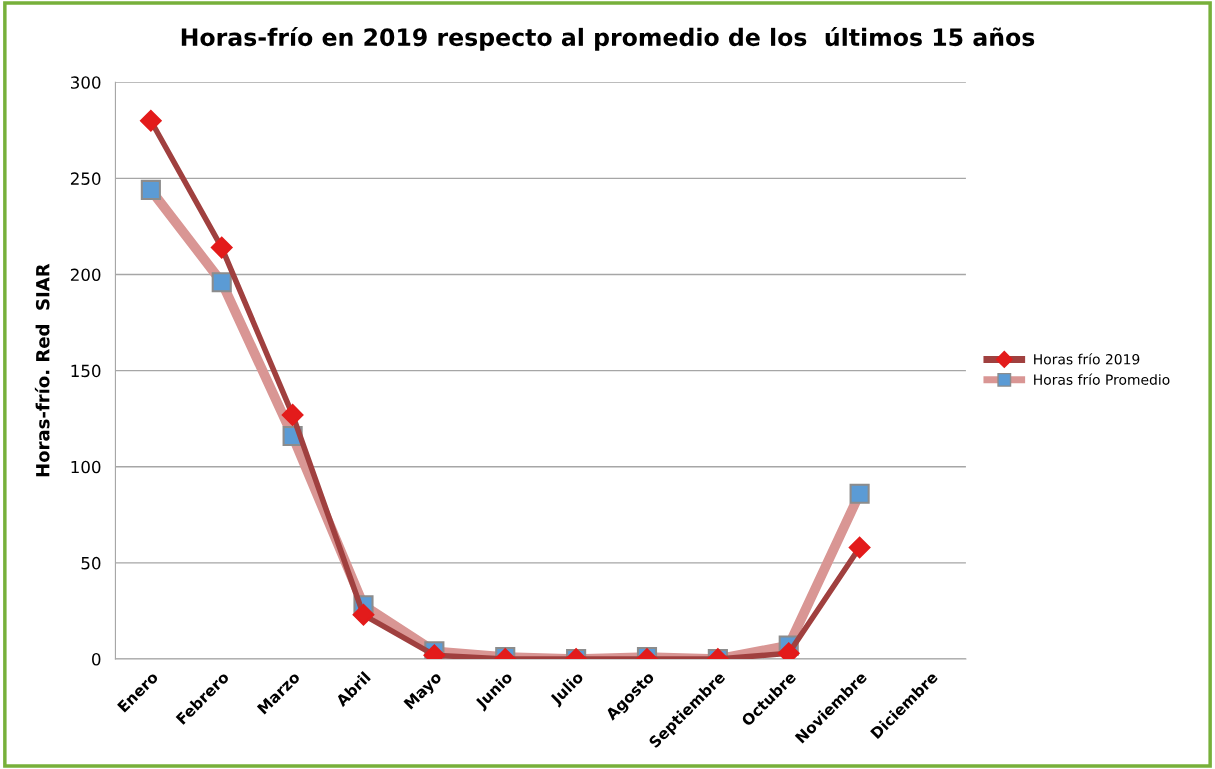  Describe the element at coordinates (91, 563) in the screenshot. I see `y-tick-label: 50` at that location.